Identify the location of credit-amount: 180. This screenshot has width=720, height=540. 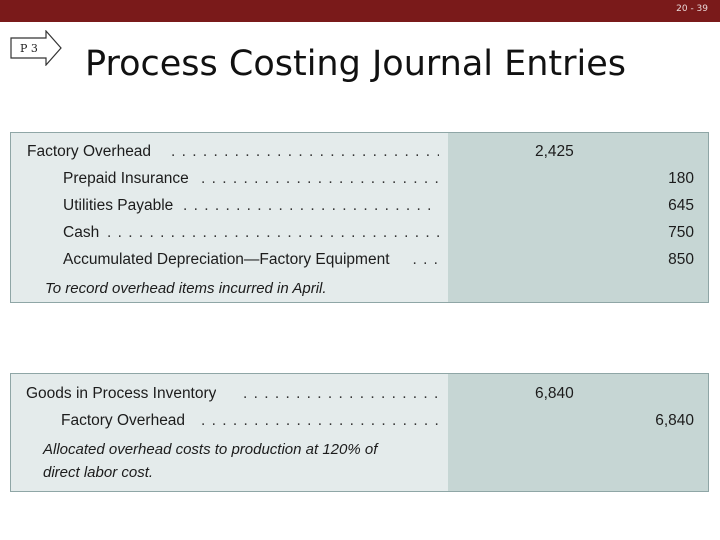
(681, 178).